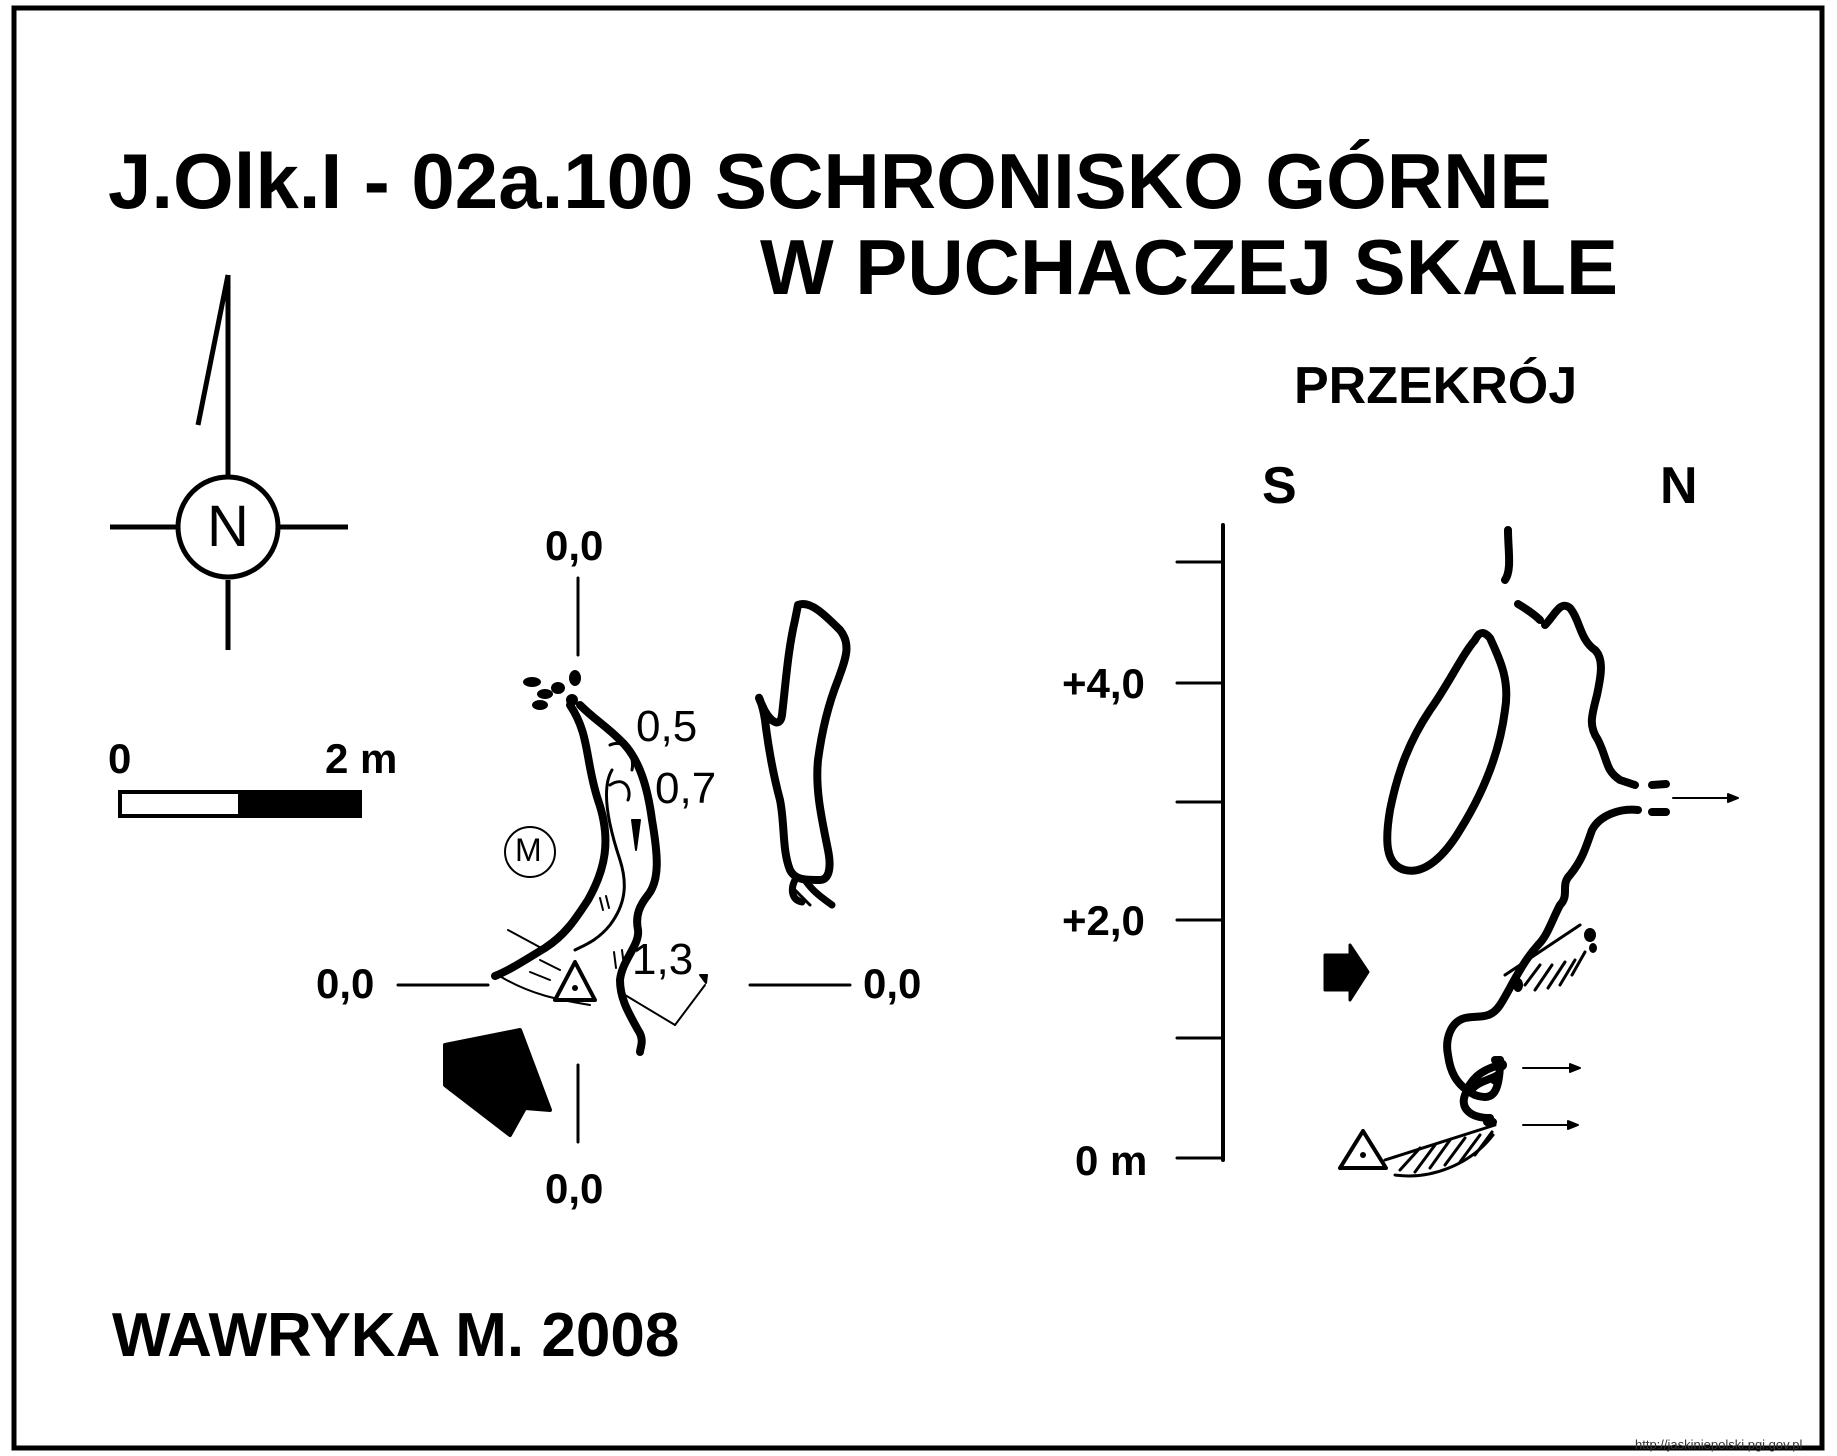 This screenshot has width=1837, height=1456. What do you see at coordinates (686, 788) in the screenshot?
I see `plan-depth-2: 0,7` at bounding box center [686, 788].